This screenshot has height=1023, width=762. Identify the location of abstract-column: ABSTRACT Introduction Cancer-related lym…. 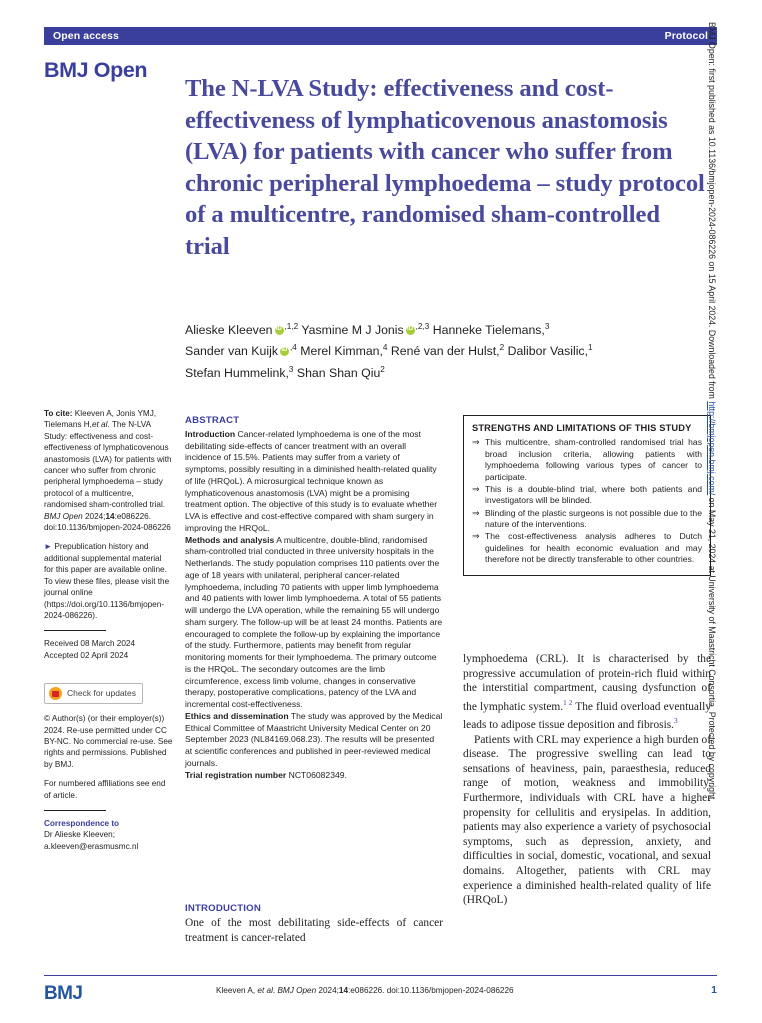
(314, 598).